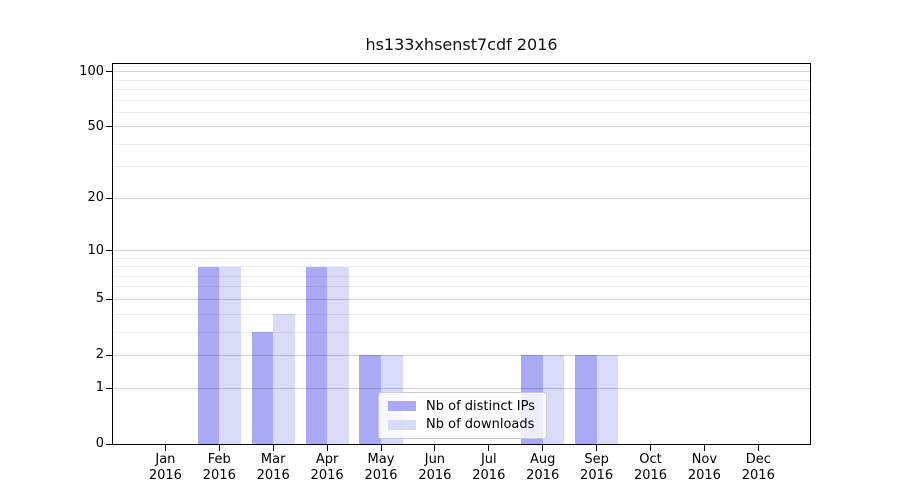 This screenshot has width=900, height=500. What do you see at coordinates (370, 399) in the screenshot?
I see `bar-distinct-ips-may` at bounding box center [370, 399].